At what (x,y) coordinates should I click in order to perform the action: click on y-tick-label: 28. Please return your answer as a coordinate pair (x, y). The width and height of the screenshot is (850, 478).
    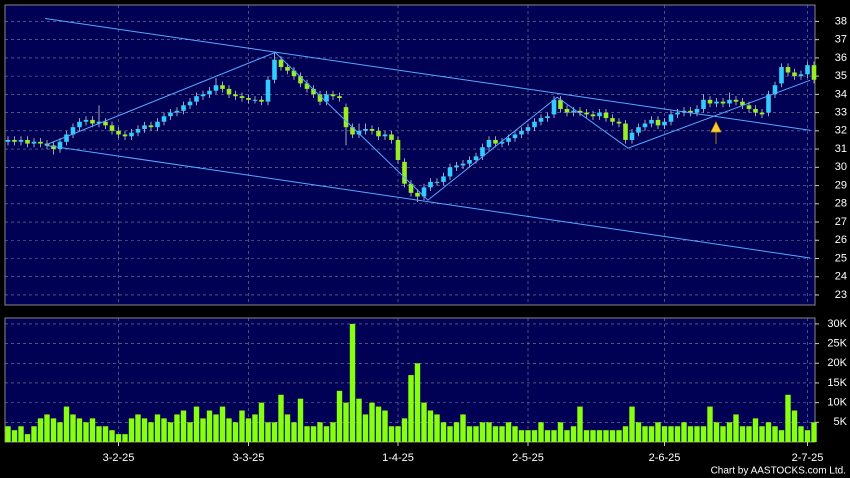
    Looking at the image, I should click on (841, 204).